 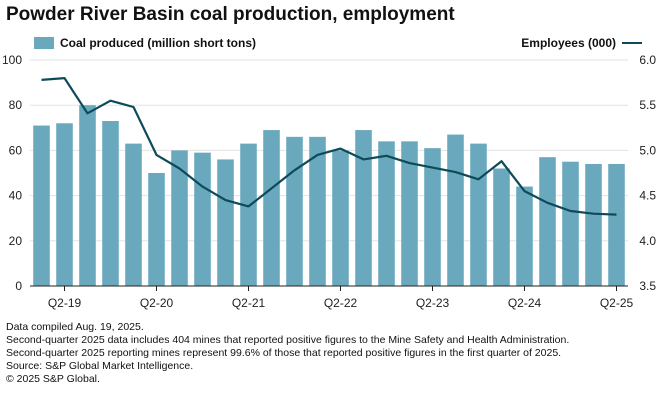 What do you see at coordinates (647, 241) in the screenshot?
I see `right-axis-tick-label: 4.0` at bounding box center [647, 241].